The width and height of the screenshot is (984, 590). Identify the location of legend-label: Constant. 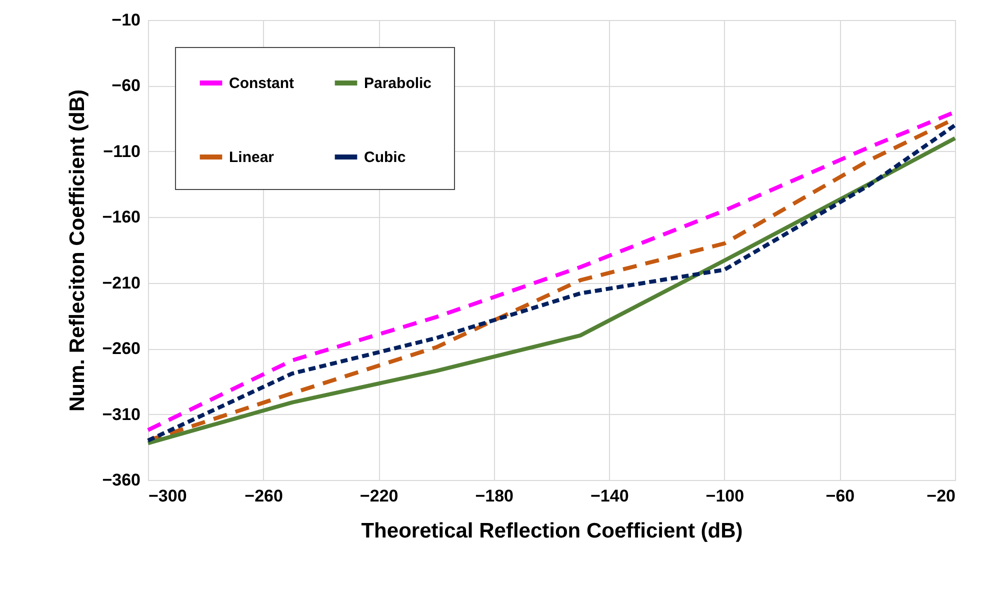
(261, 83).